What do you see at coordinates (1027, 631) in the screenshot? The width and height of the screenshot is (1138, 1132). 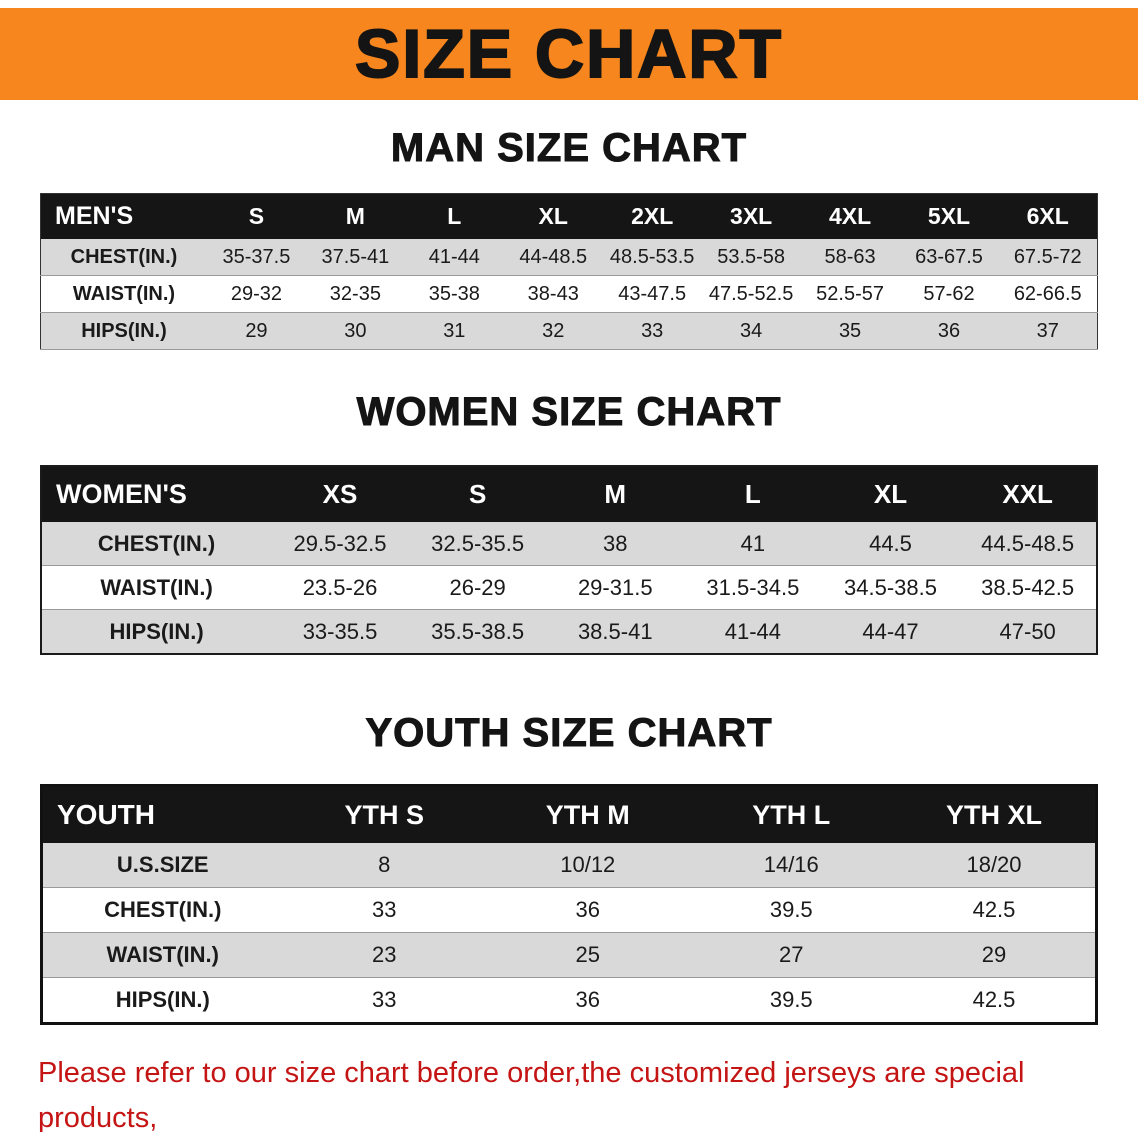 I see `value-cell: 47-50` at bounding box center [1027, 631].